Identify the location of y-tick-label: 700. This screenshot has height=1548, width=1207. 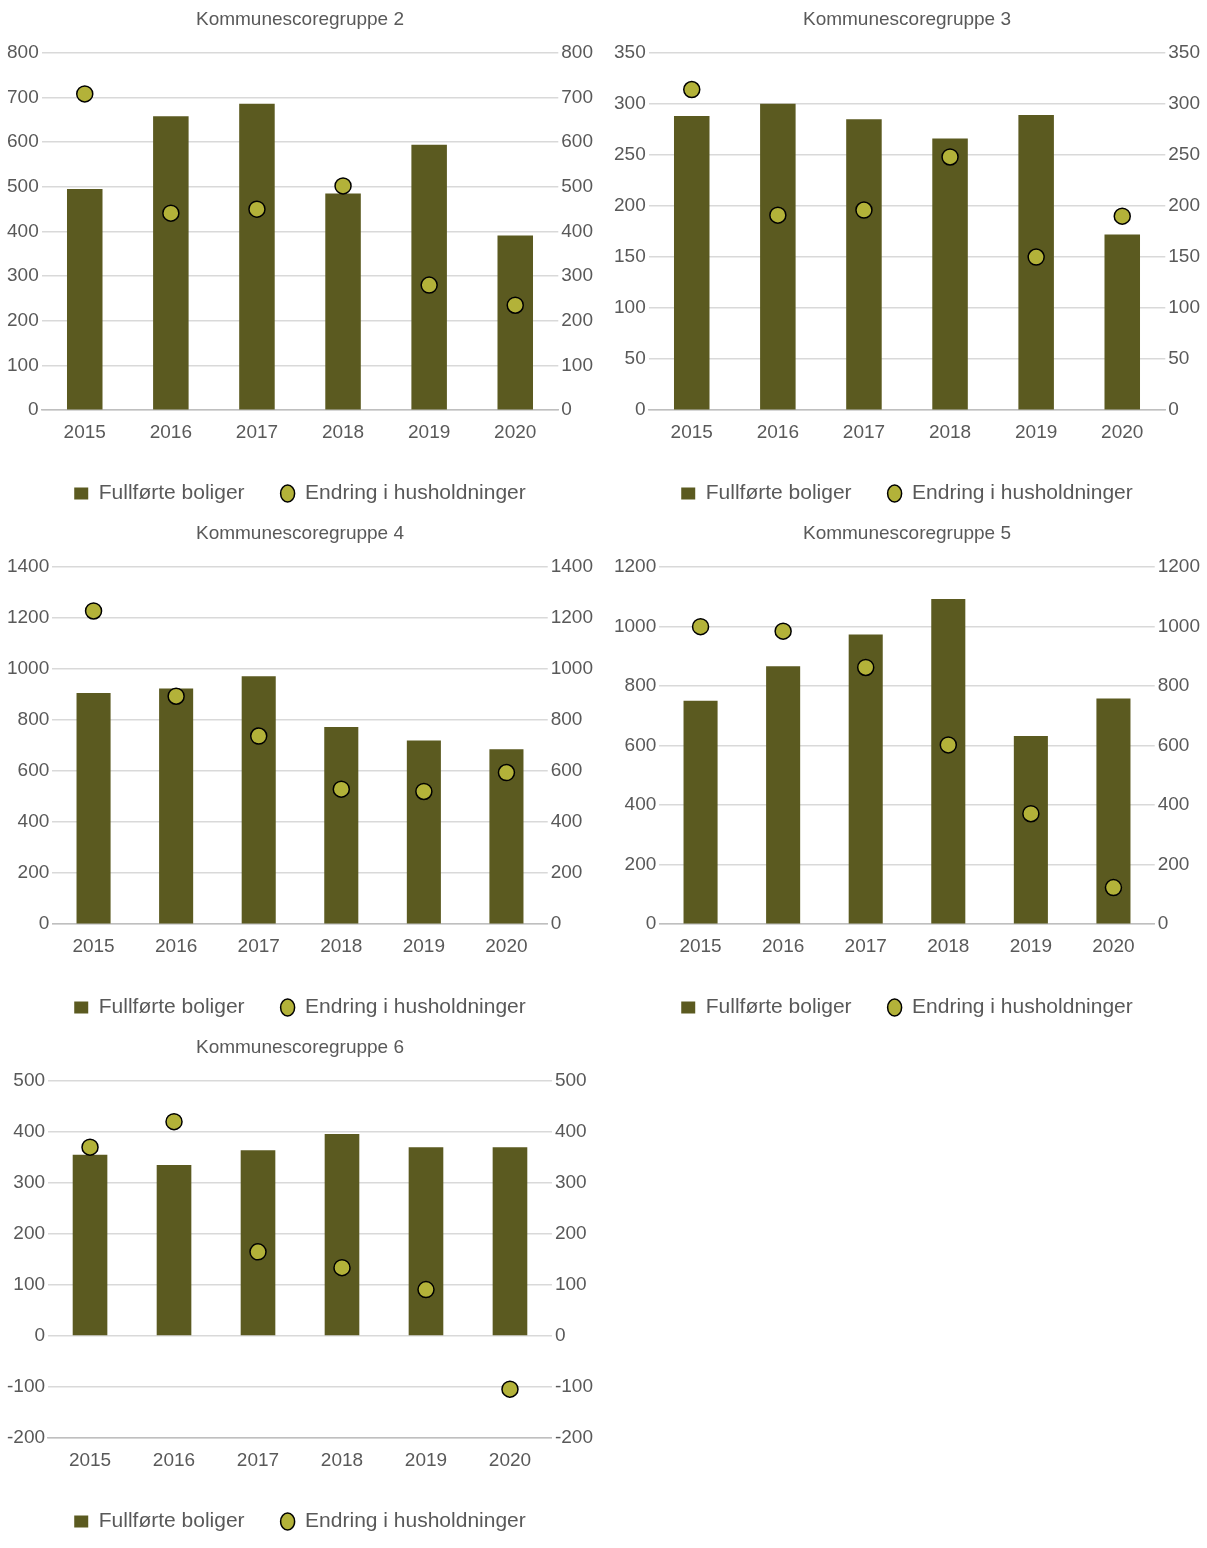
(23, 96).